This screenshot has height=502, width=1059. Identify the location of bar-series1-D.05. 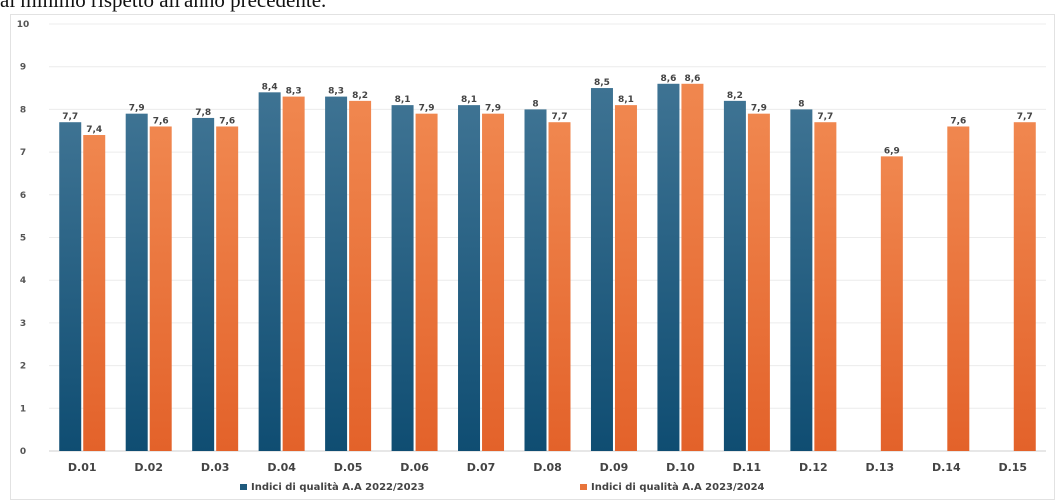
(336, 273).